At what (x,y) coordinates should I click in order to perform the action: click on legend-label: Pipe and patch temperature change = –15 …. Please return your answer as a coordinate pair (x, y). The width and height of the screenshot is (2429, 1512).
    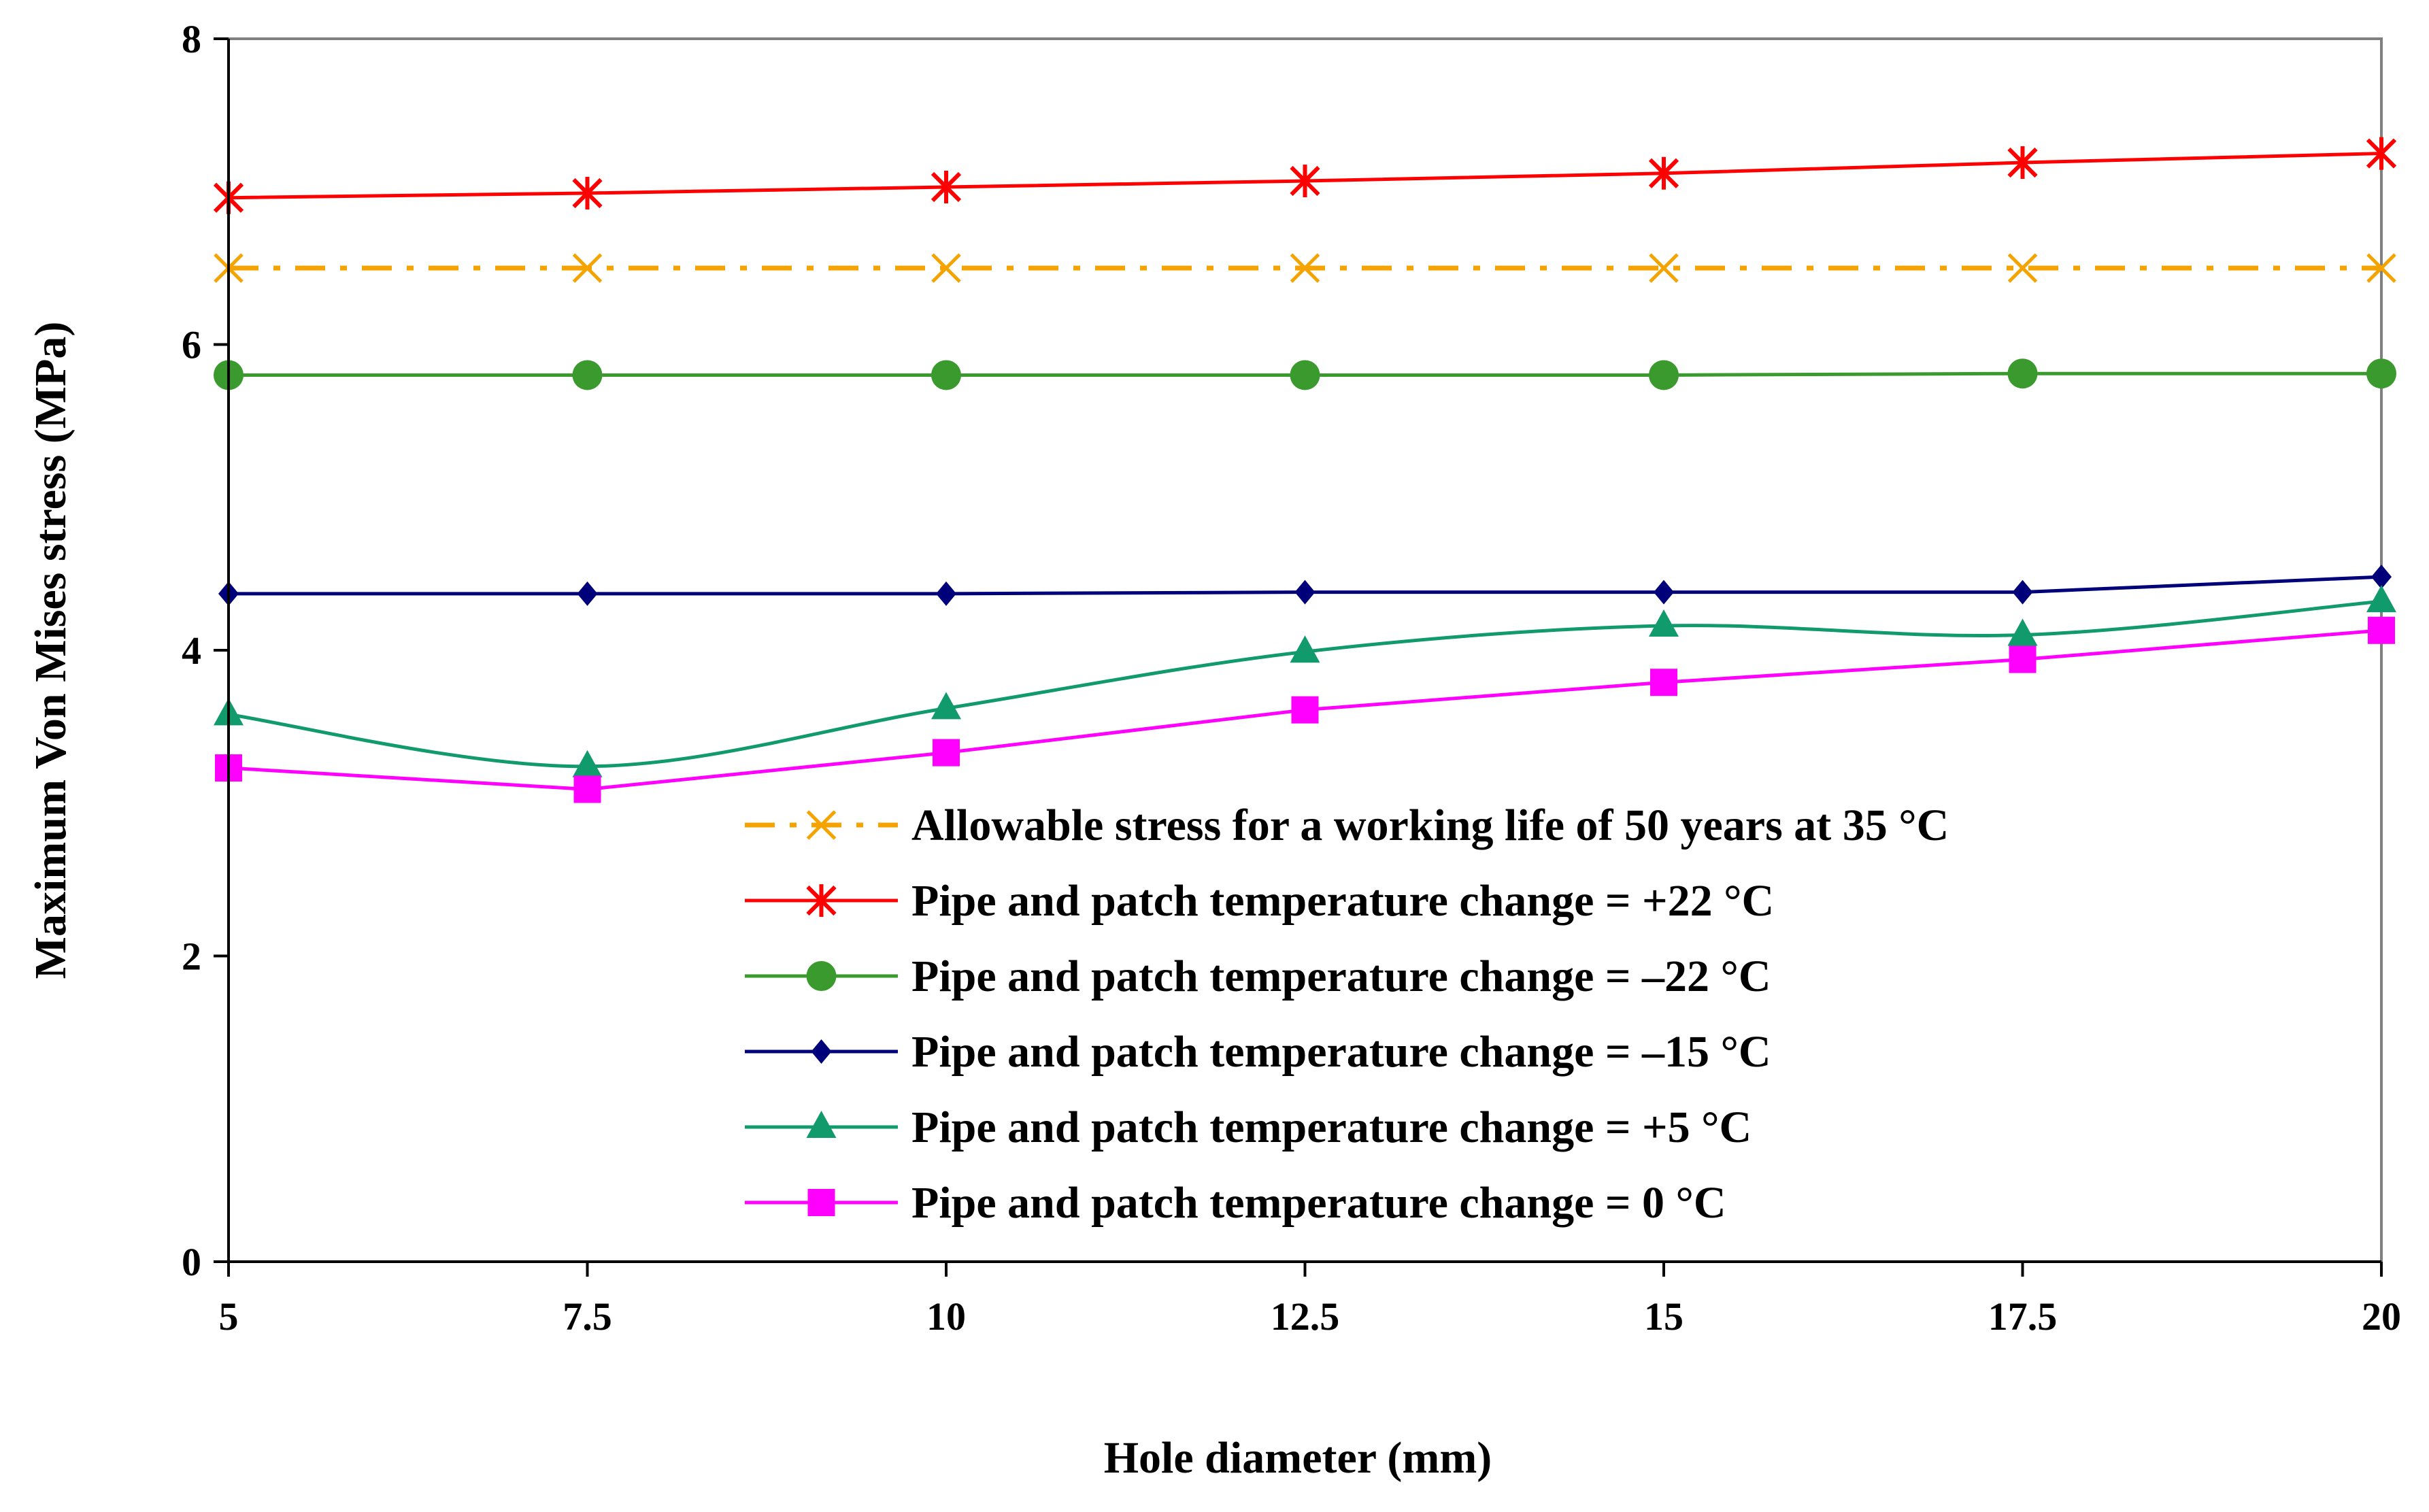
    Looking at the image, I should click on (1341, 1052).